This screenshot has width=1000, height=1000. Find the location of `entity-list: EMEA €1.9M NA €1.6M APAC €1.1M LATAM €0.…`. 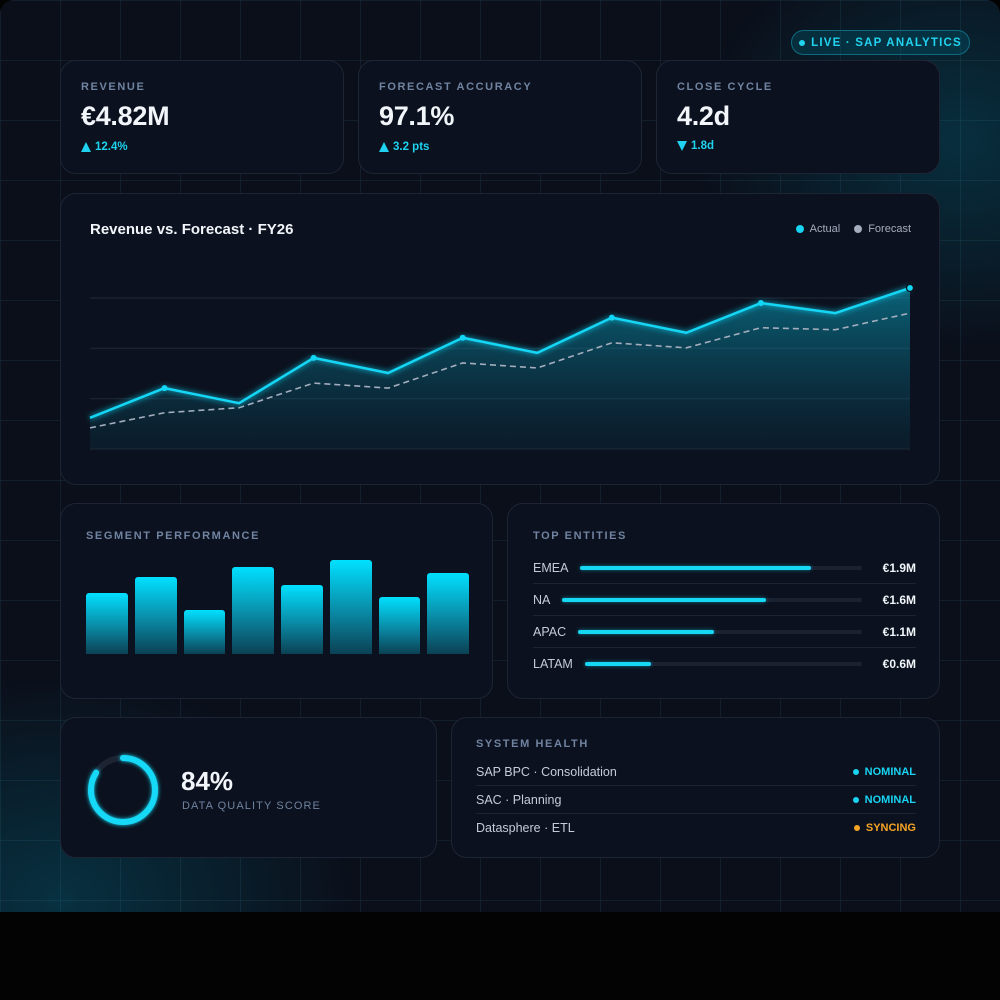

entity-list: EMEA €1.9M NA €1.6M APAC €1.1M LATAM €0.… is located at coordinates (724, 616).